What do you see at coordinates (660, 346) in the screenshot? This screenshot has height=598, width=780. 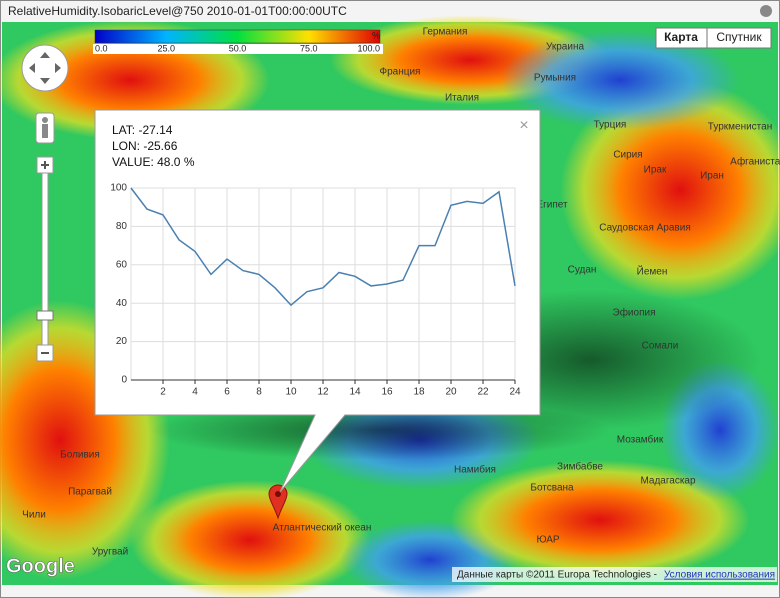 I see `place-label: Сомали` at bounding box center [660, 346].